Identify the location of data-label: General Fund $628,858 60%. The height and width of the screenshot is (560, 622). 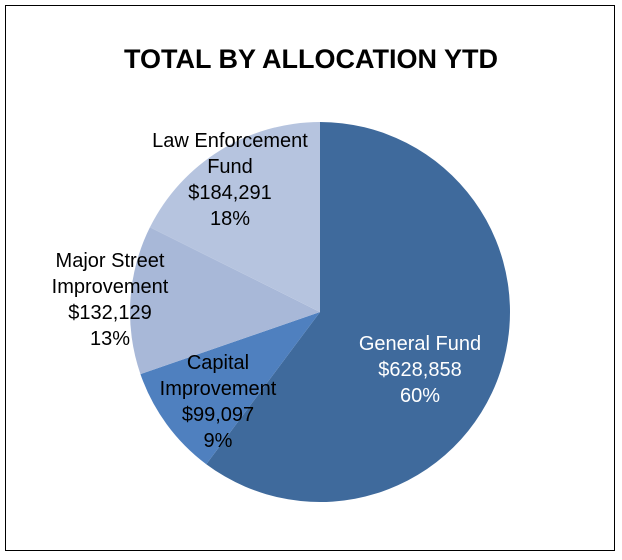
(420, 370).